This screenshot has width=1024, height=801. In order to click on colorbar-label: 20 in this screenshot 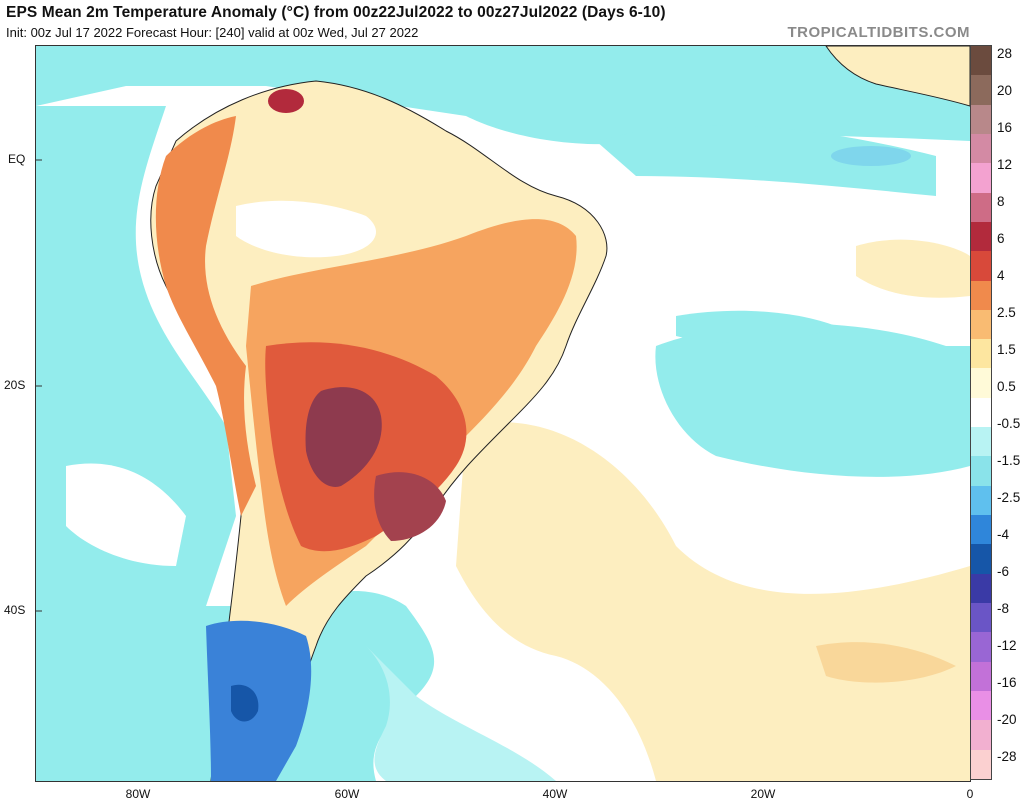, I will do `click(1005, 90)`.